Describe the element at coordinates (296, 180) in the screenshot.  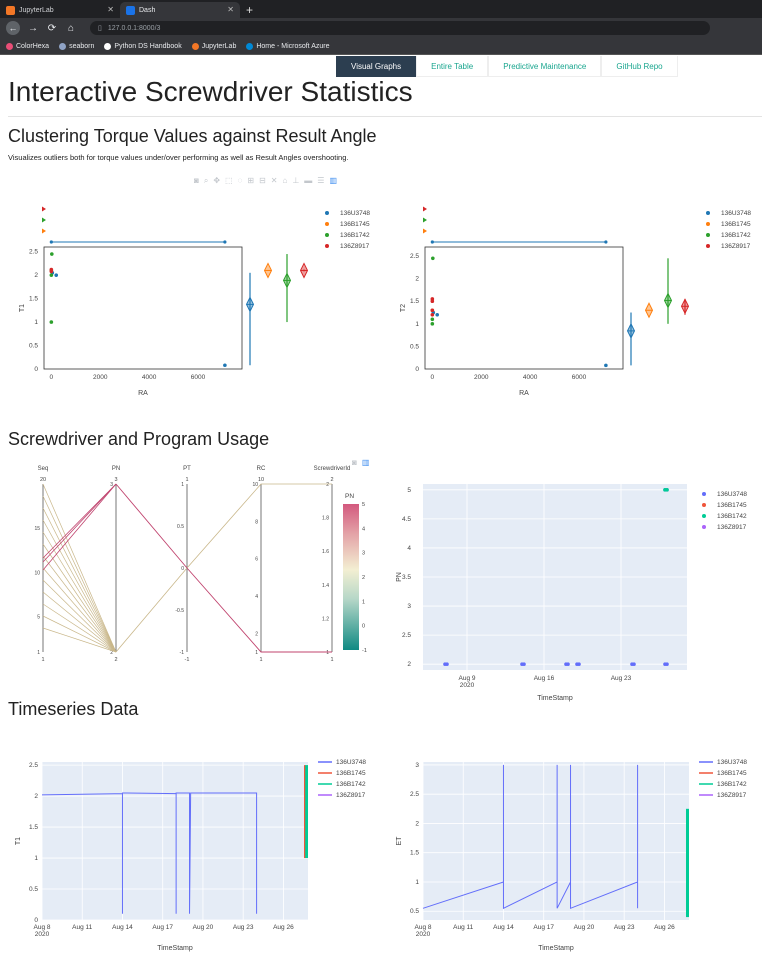
I see `spike-lines-icon: ⊥` at that location.